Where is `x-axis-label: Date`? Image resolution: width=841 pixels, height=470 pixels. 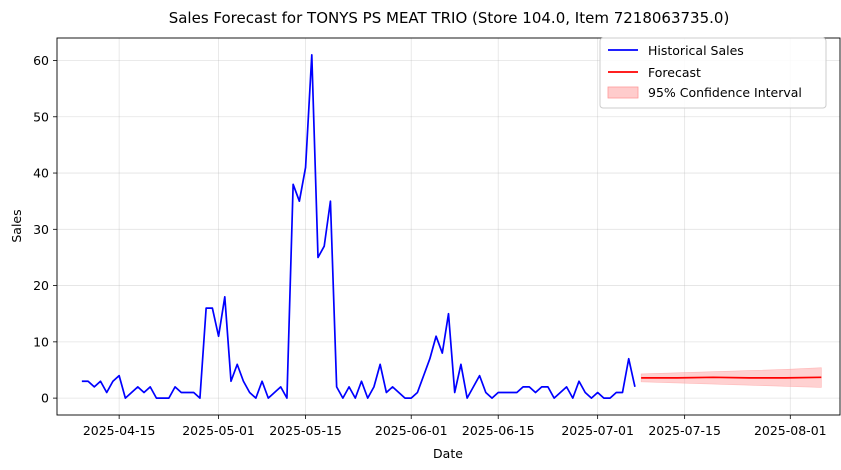 x-axis-label: Date is located at coordinates (448, 453).